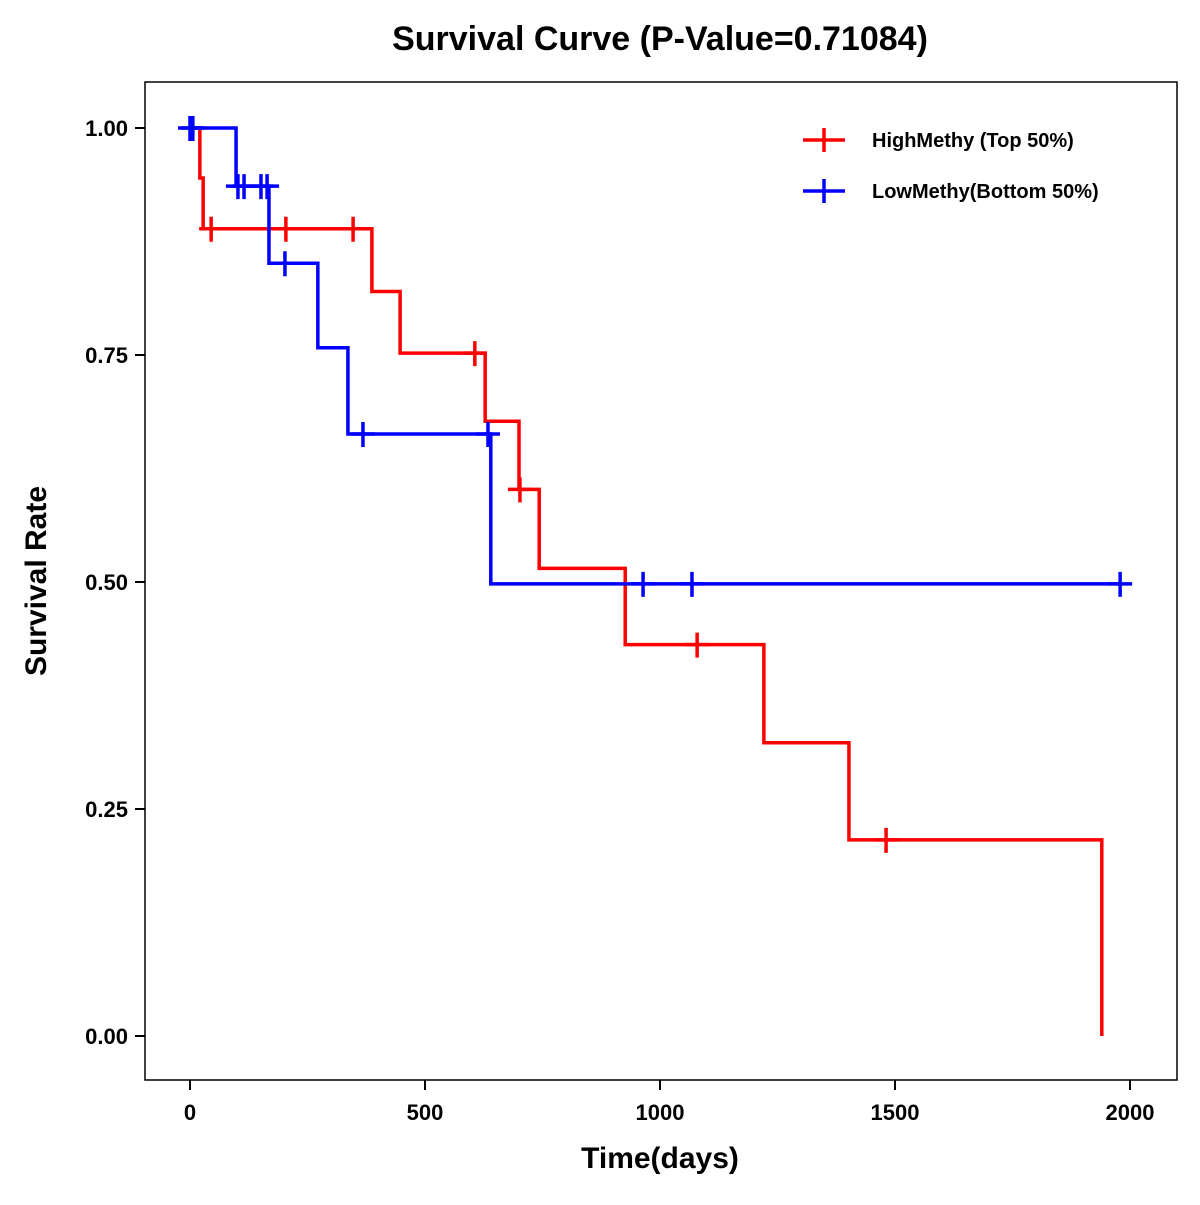  What do you see at coordinates (190, 1112) in the screenshot?
I see `x-tick-label: 0` at bounding box center [190, 1112].